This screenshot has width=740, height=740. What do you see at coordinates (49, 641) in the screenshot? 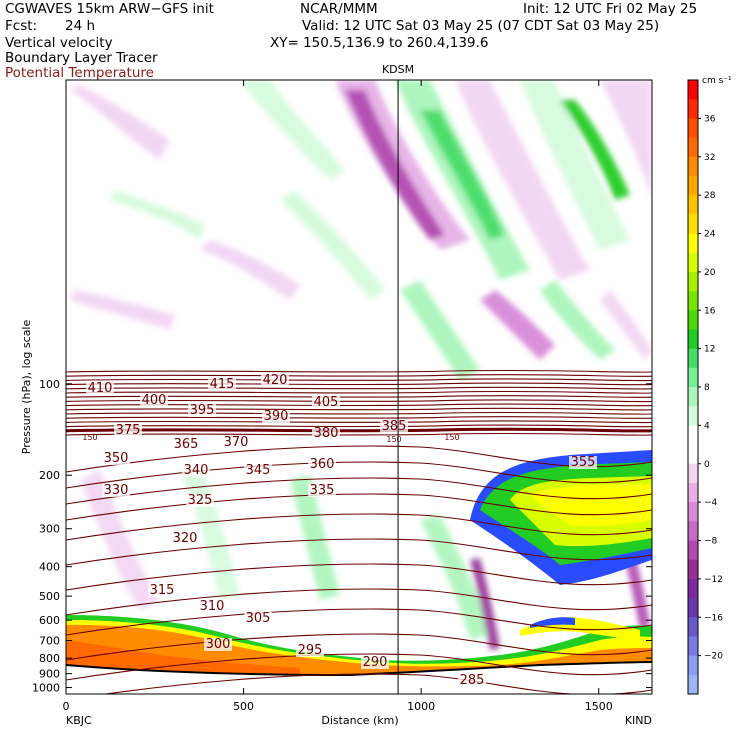
I see `y-tick-label: 700` at bounding box center [49, 641].